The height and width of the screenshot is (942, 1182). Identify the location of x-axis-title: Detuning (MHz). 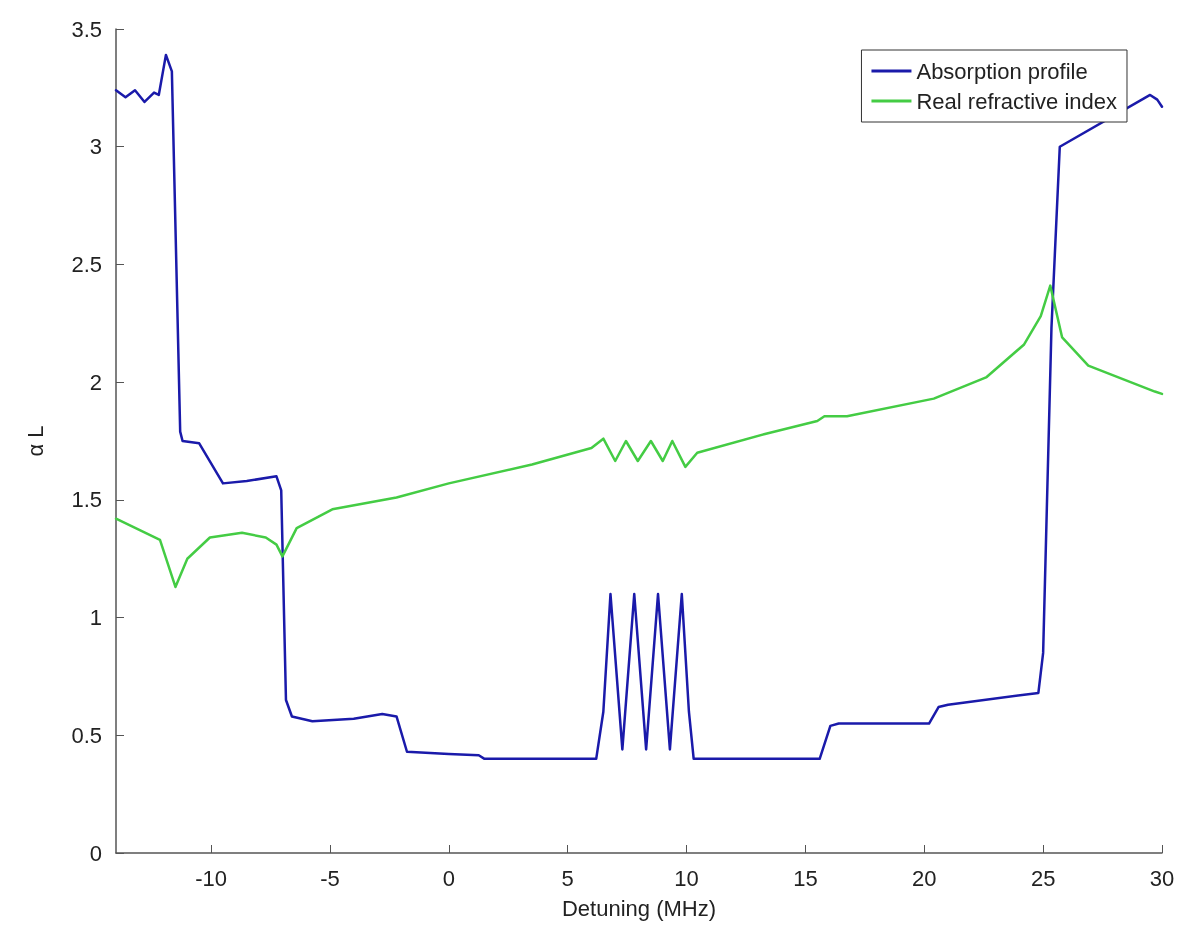
(639, 908).